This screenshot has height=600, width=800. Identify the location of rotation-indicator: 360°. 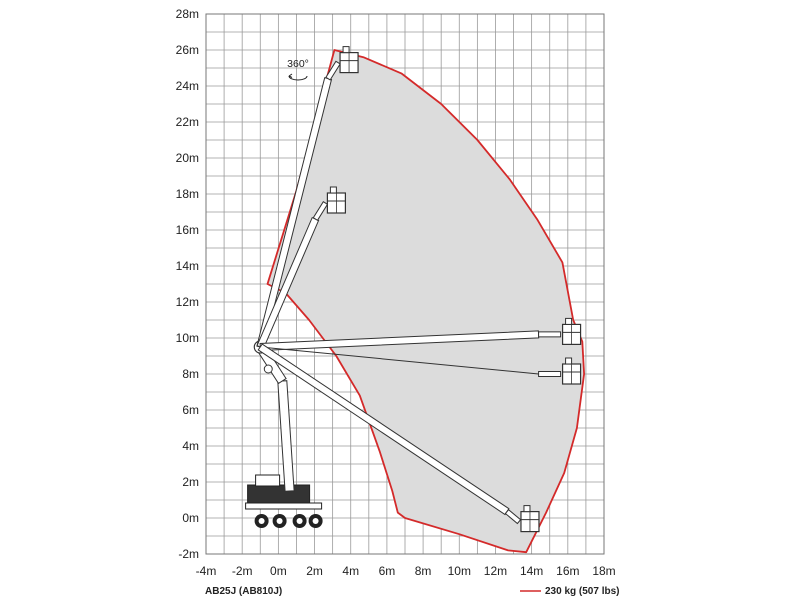
(298, 69).